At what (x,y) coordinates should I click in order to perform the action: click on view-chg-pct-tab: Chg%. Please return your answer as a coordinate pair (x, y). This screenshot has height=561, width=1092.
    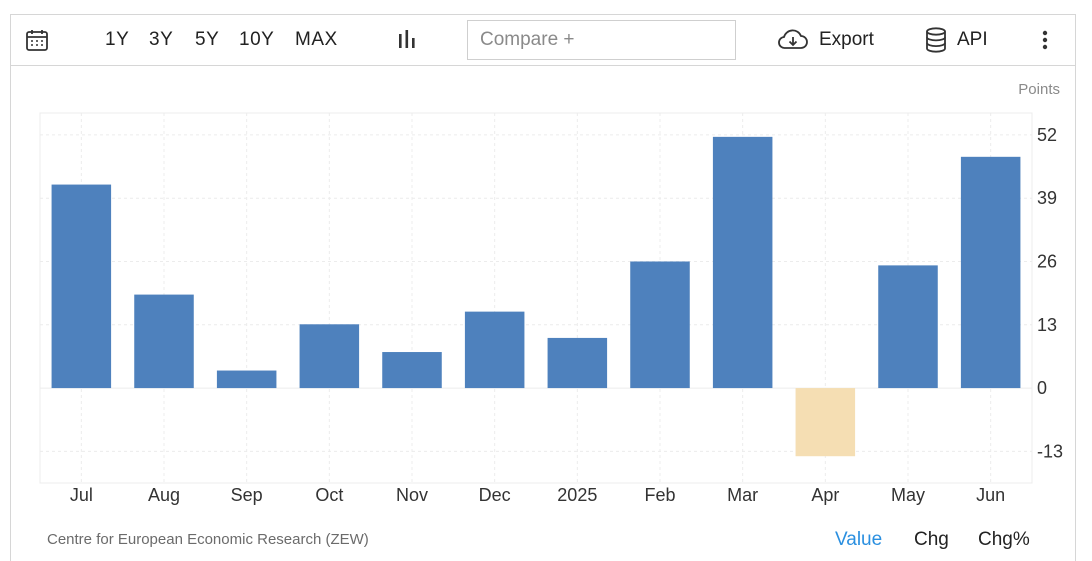
    Looking at the image, I should click on (1004, 539).